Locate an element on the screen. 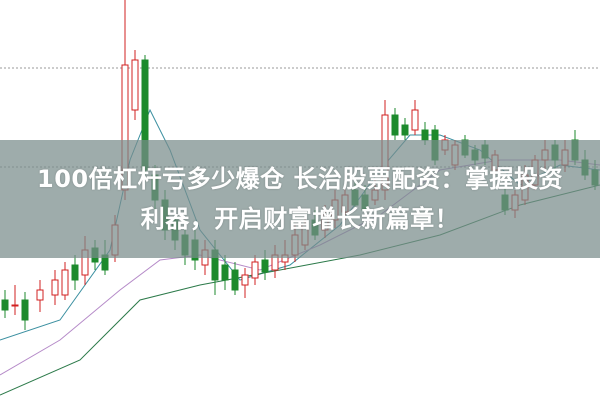  headline-line-2: 利器，开启财富增长新篇章！ is located at coordinates (300, 219).